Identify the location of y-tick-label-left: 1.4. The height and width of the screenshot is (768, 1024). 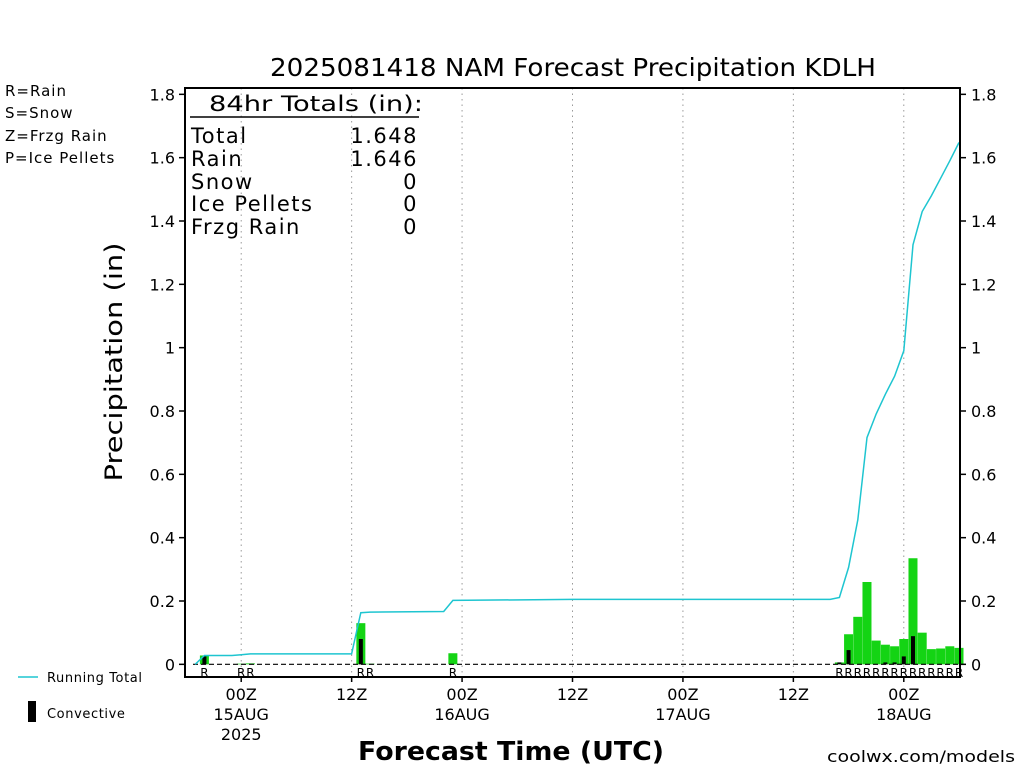
(162, 221).